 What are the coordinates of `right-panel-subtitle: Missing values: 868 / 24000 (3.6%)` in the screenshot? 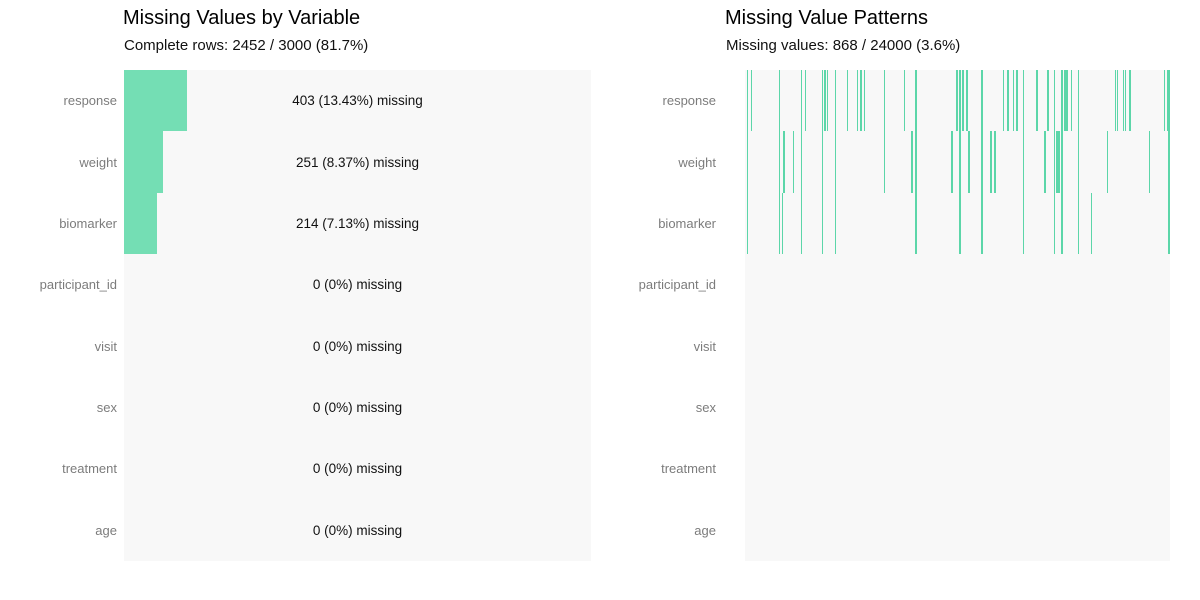 It's located at (843, 45).